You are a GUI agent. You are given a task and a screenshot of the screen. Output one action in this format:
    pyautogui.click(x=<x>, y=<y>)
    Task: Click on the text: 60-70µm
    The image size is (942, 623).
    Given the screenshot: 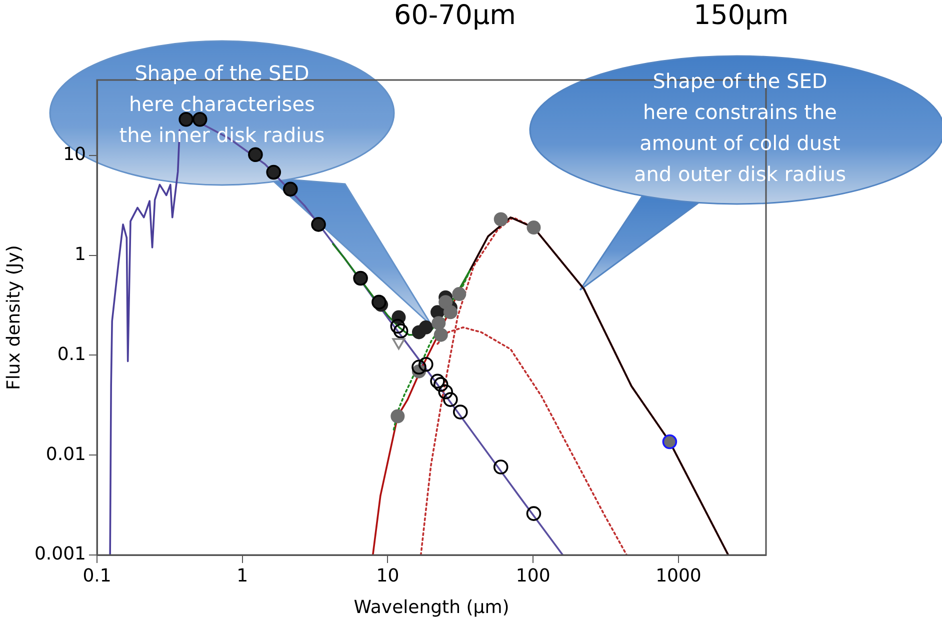 What is the action you would take?
    pyautogui.click(x=455, y=15)
    